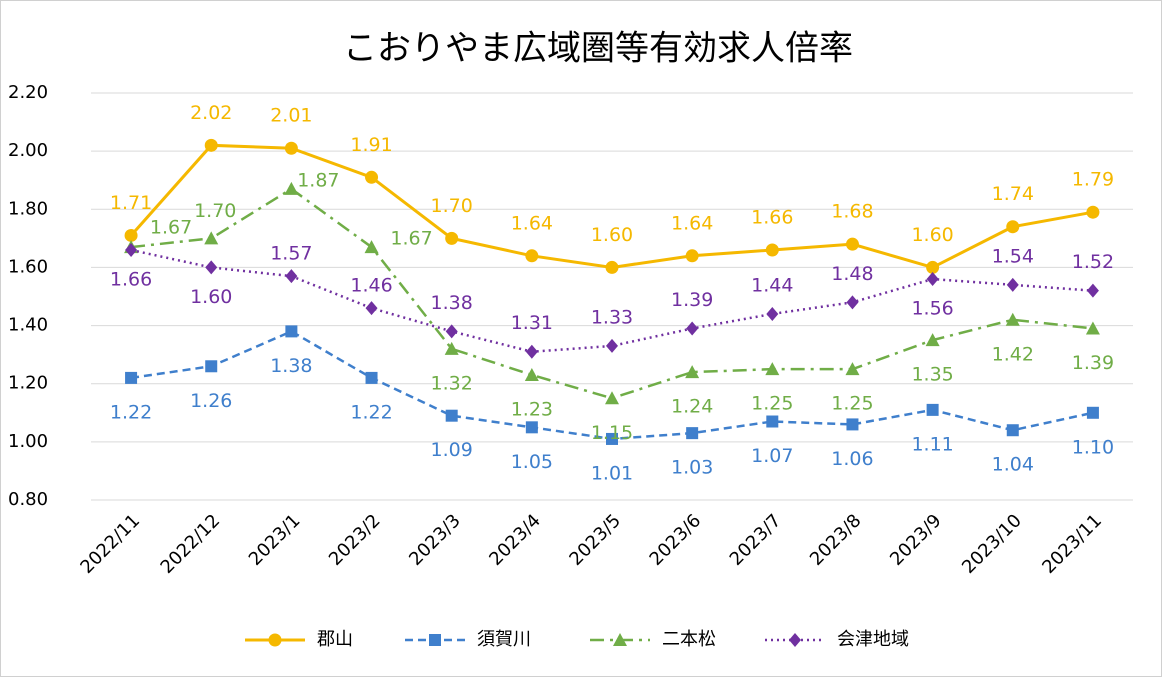  What do you see at coordinates (28, 208) in the screenshot?
I see `y-tick-label: 1.80` at bounding box center [28, 208].